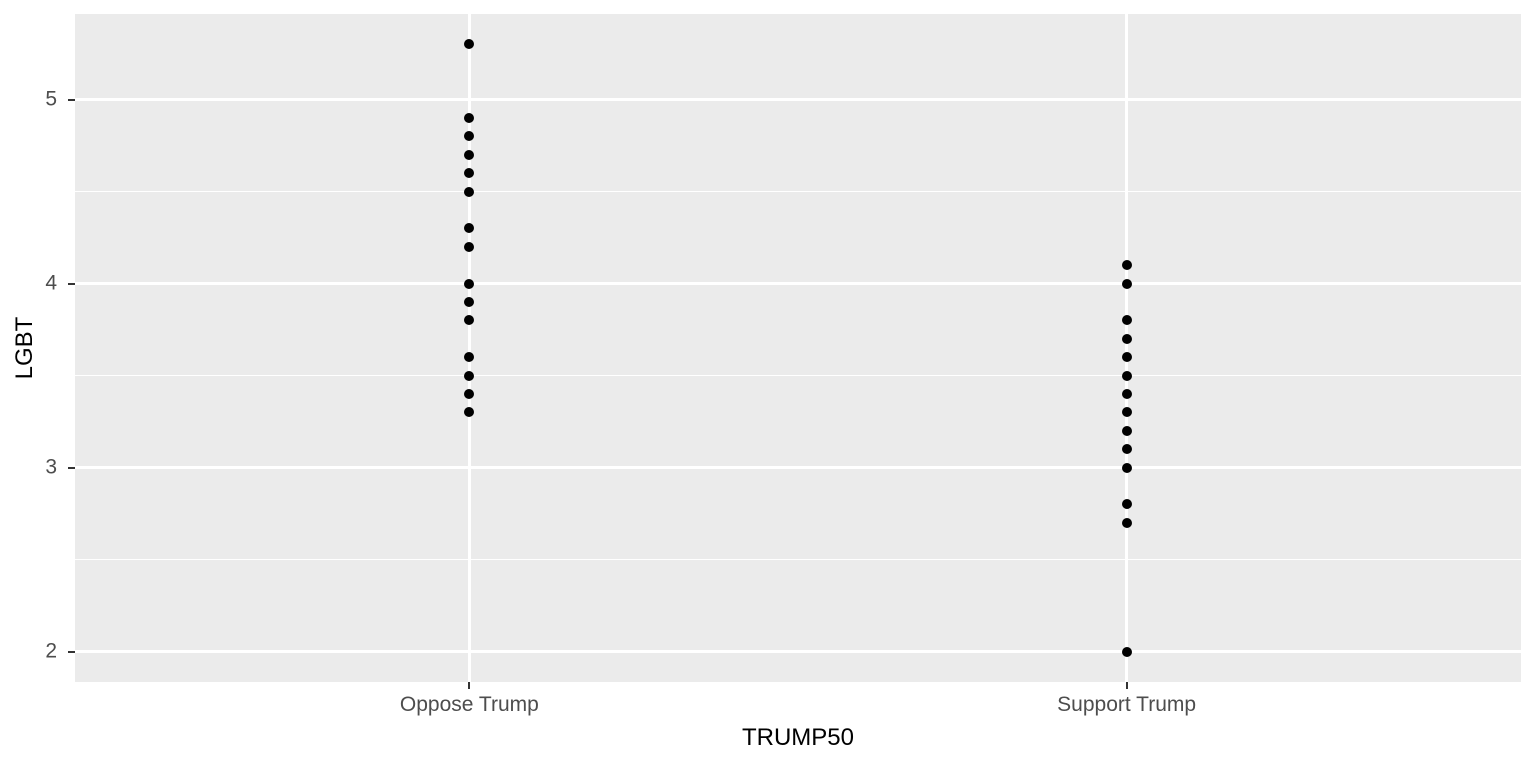 The image size is (1536, 768). What do you see at coordinates (51, 651) in the screenshot?
I see `y-tick-label: 2` at bounding box center [51, 651].